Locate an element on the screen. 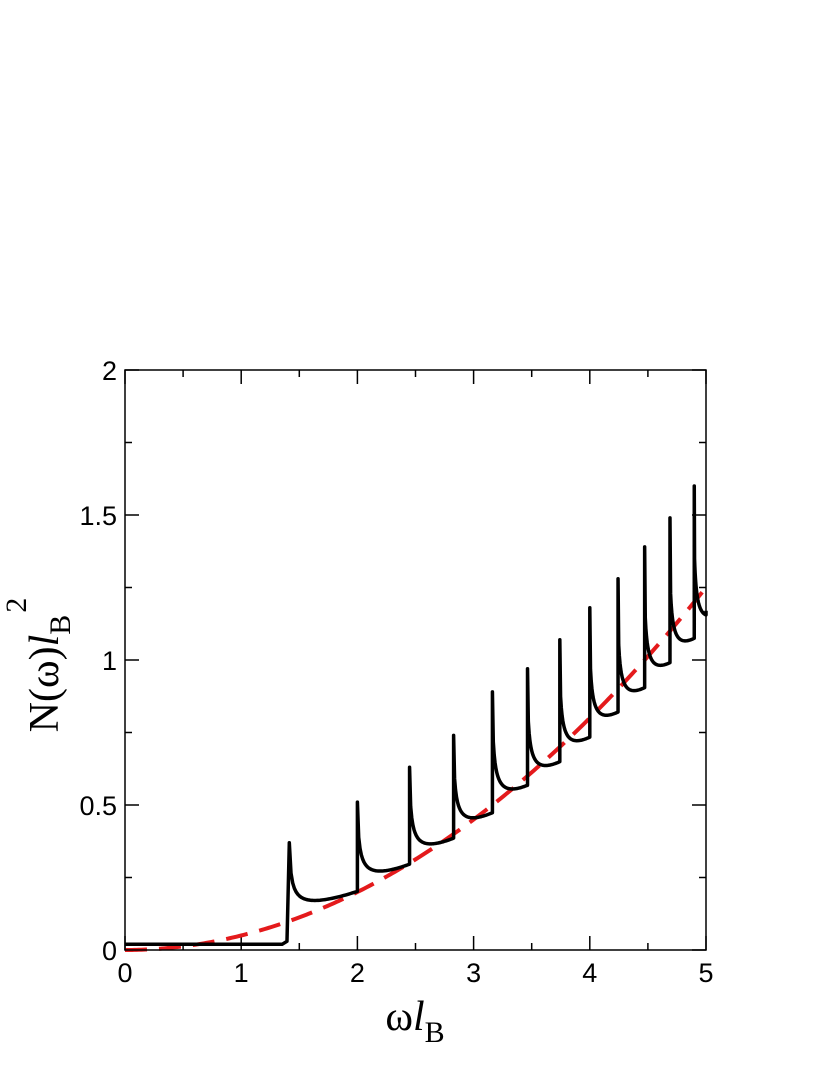 The image size is (830, 1075). y-axis-label-sup: 2 is located at coordinates (16, 605).